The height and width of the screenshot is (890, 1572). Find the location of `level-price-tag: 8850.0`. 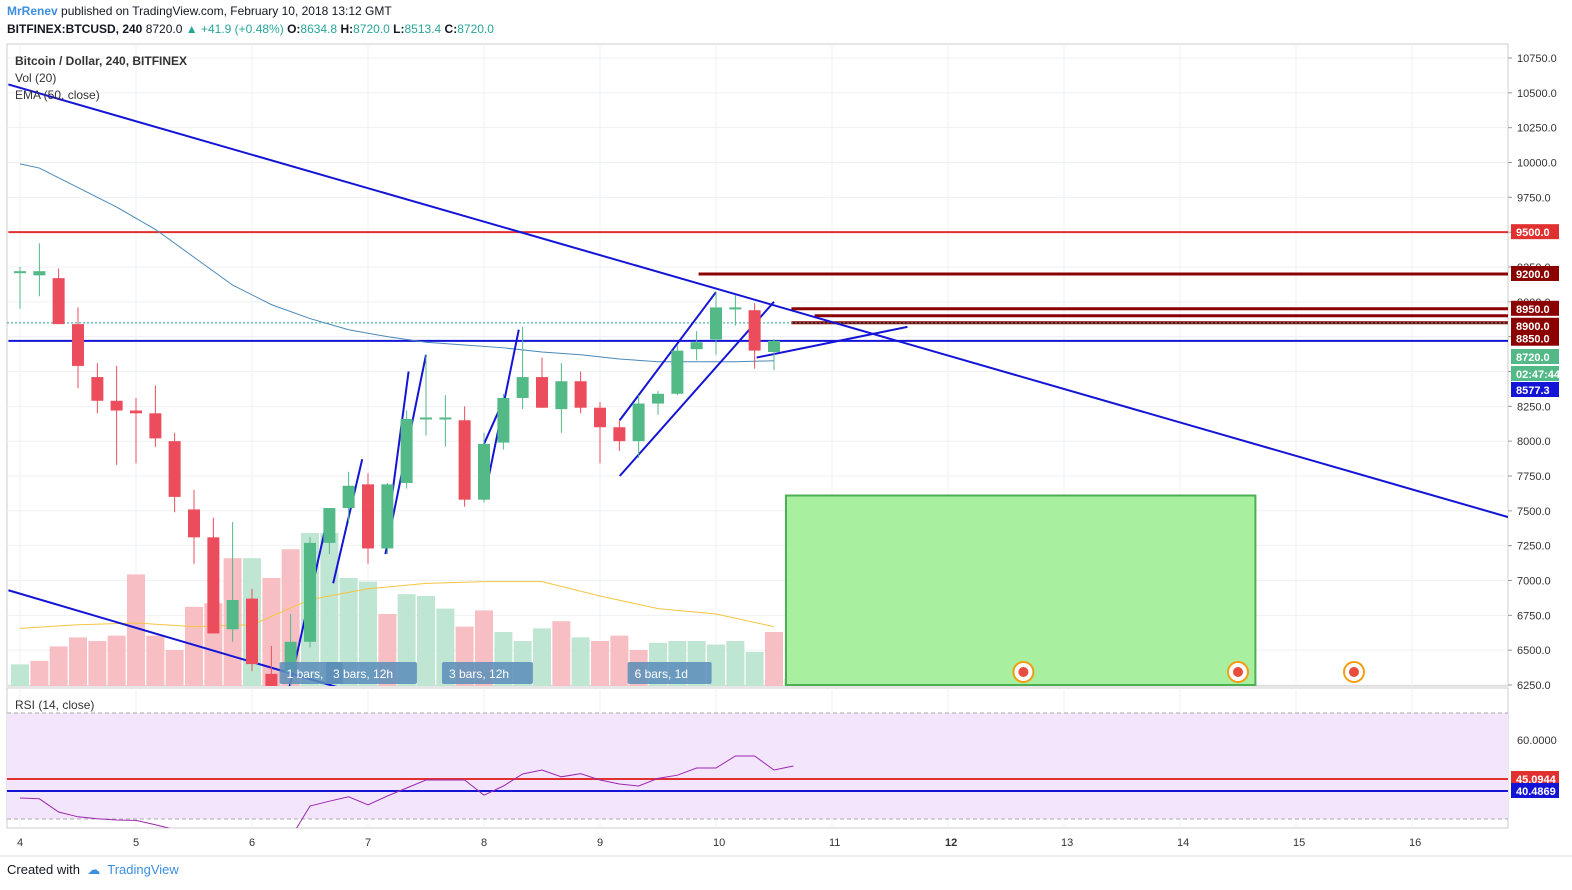

level-price-tag: 8850.0 is located at coordinates (1533, 340).